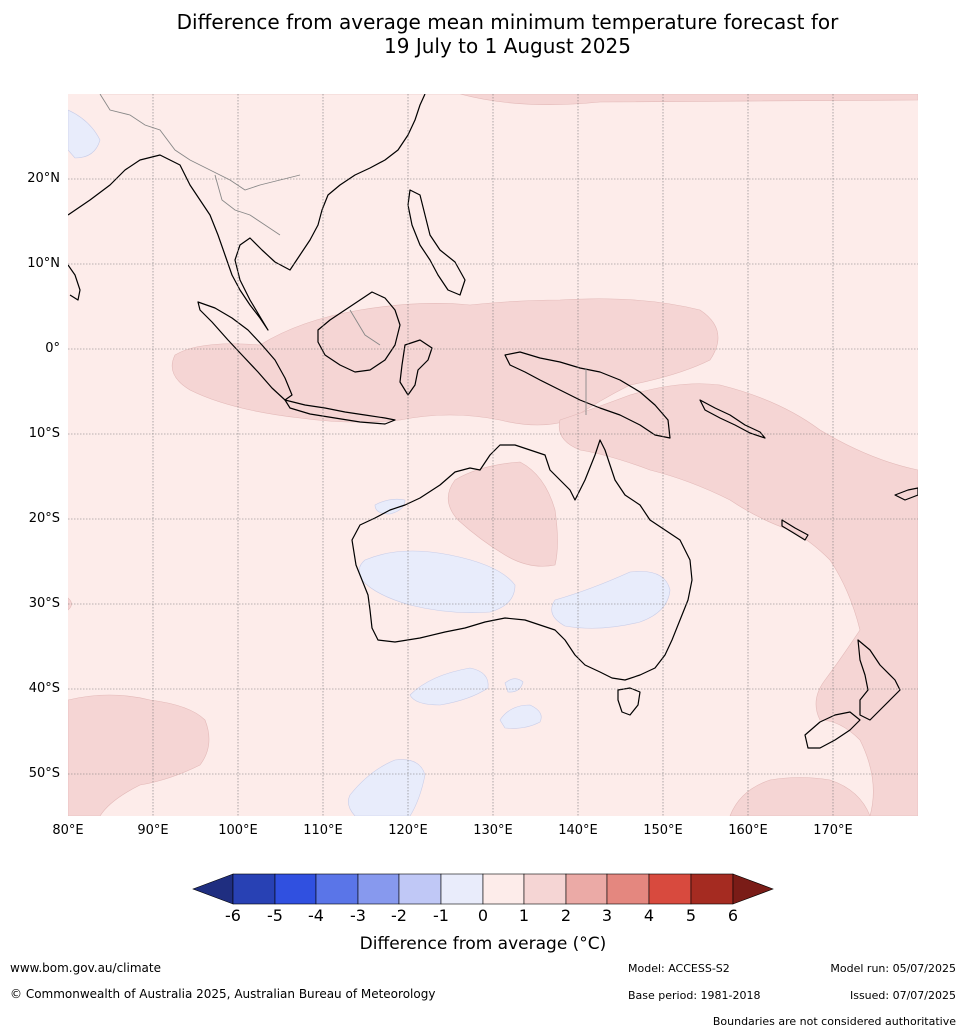 The height and width of the screenshot is (1035, 965). I want to click on lat-label-0: 0°, so click(52, 348).